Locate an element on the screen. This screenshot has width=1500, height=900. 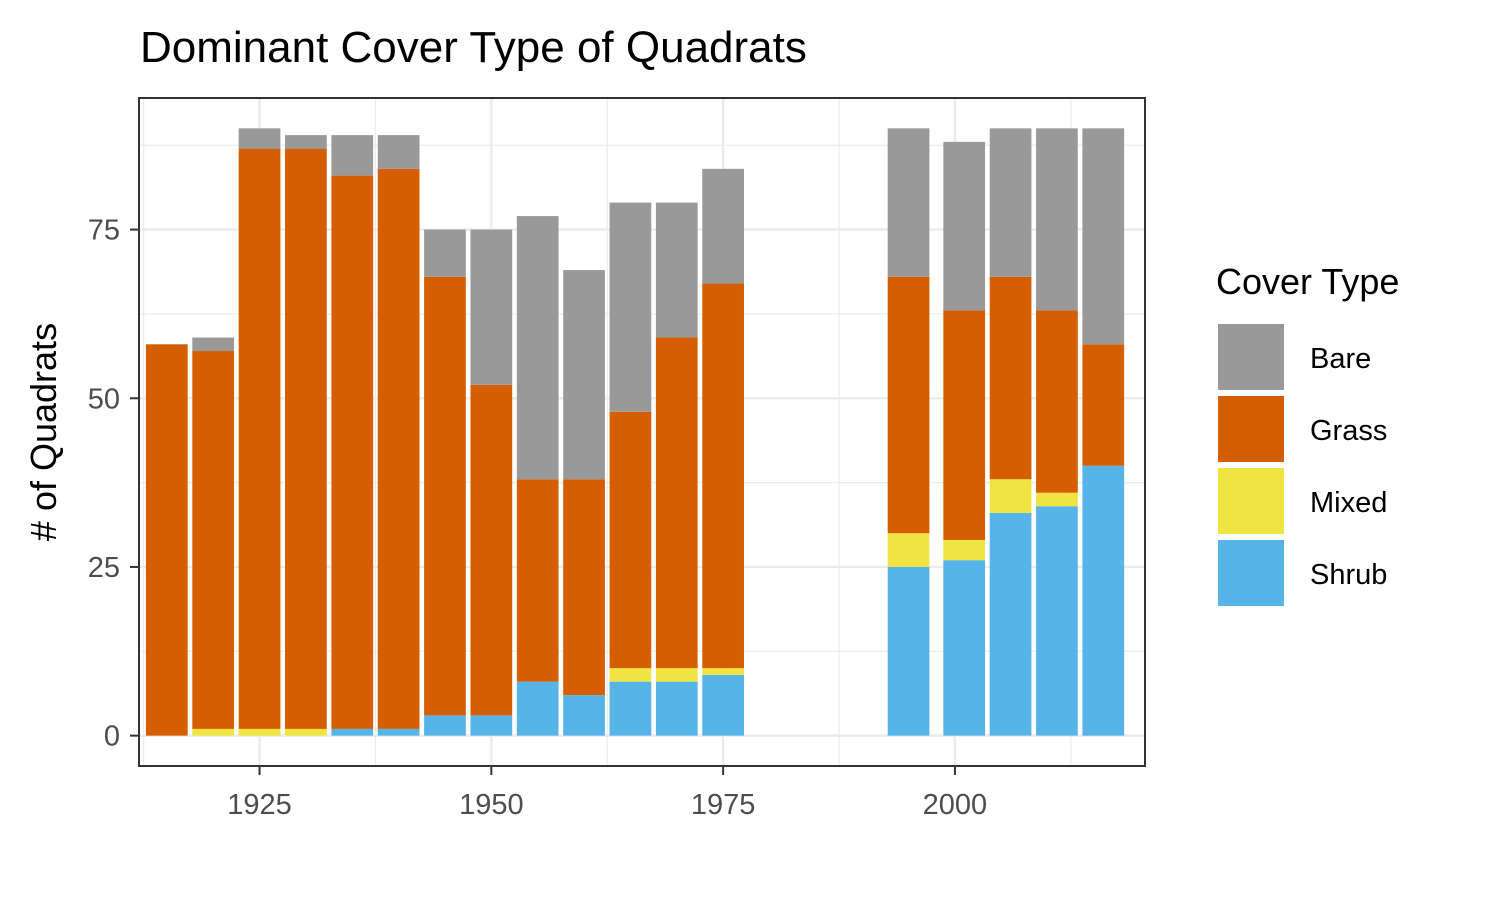
bar-grass-1930 is located at coordinates (306, 438).